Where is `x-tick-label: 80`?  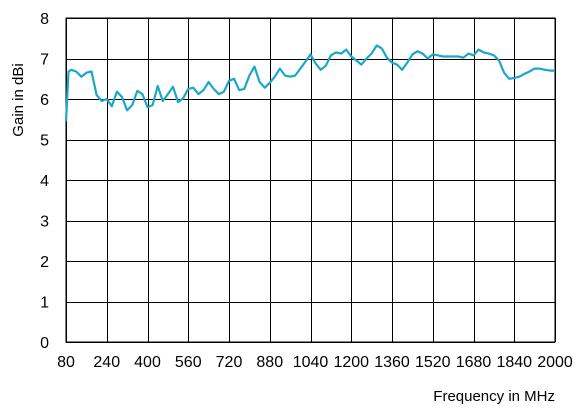
x-tick-label: 80 is located at coordinates (66, 362).